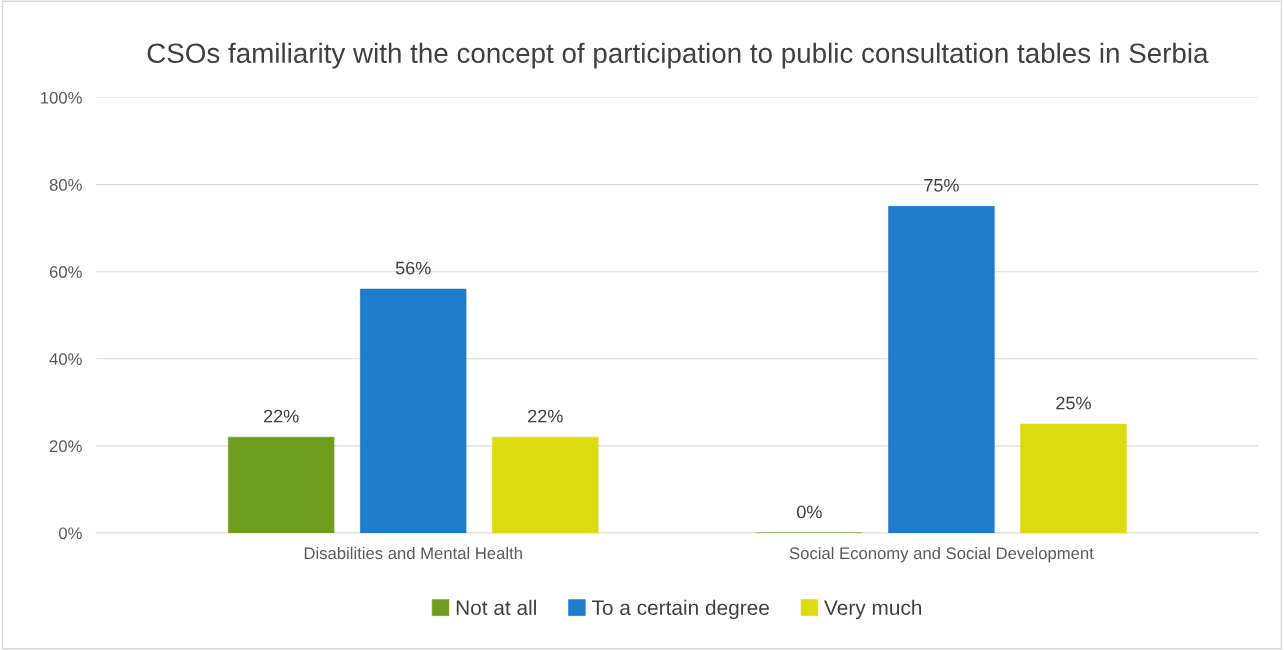  Describe the element at coordinates (496, 607) in the screenshot. I see `legend-label: Not at all` at that location.